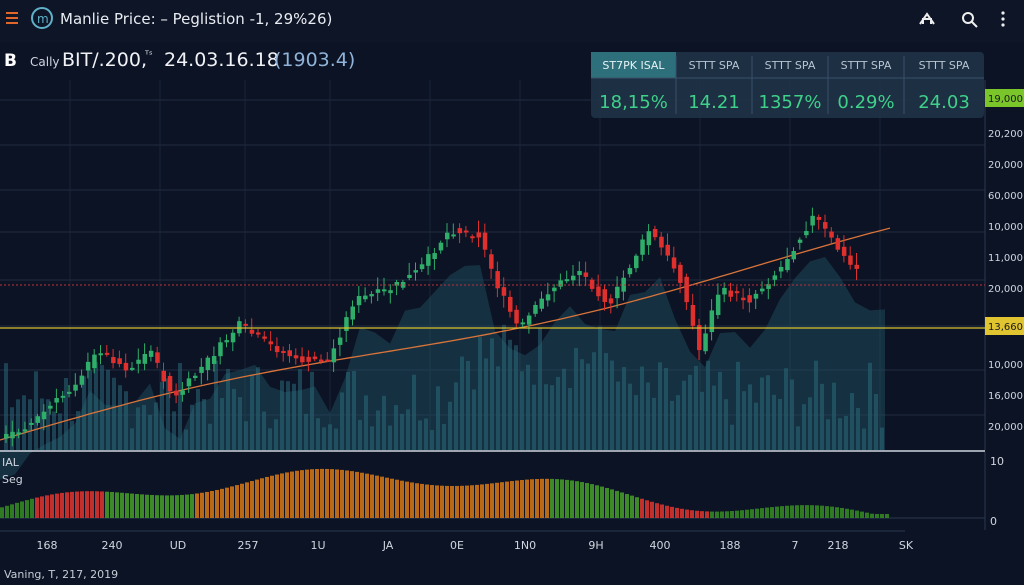 The image size is (1024, 585). I want to click on ticker-symbol: BIT/.200,, so click(104, 60).